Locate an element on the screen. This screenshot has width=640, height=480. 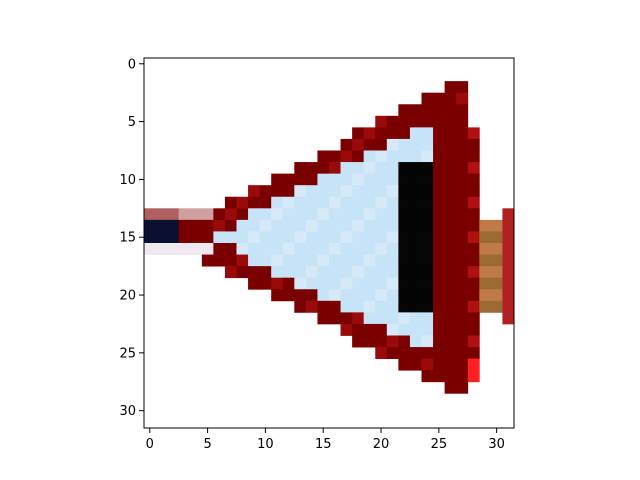
x-tick-label: 10 is located at coordinates (265, 444).